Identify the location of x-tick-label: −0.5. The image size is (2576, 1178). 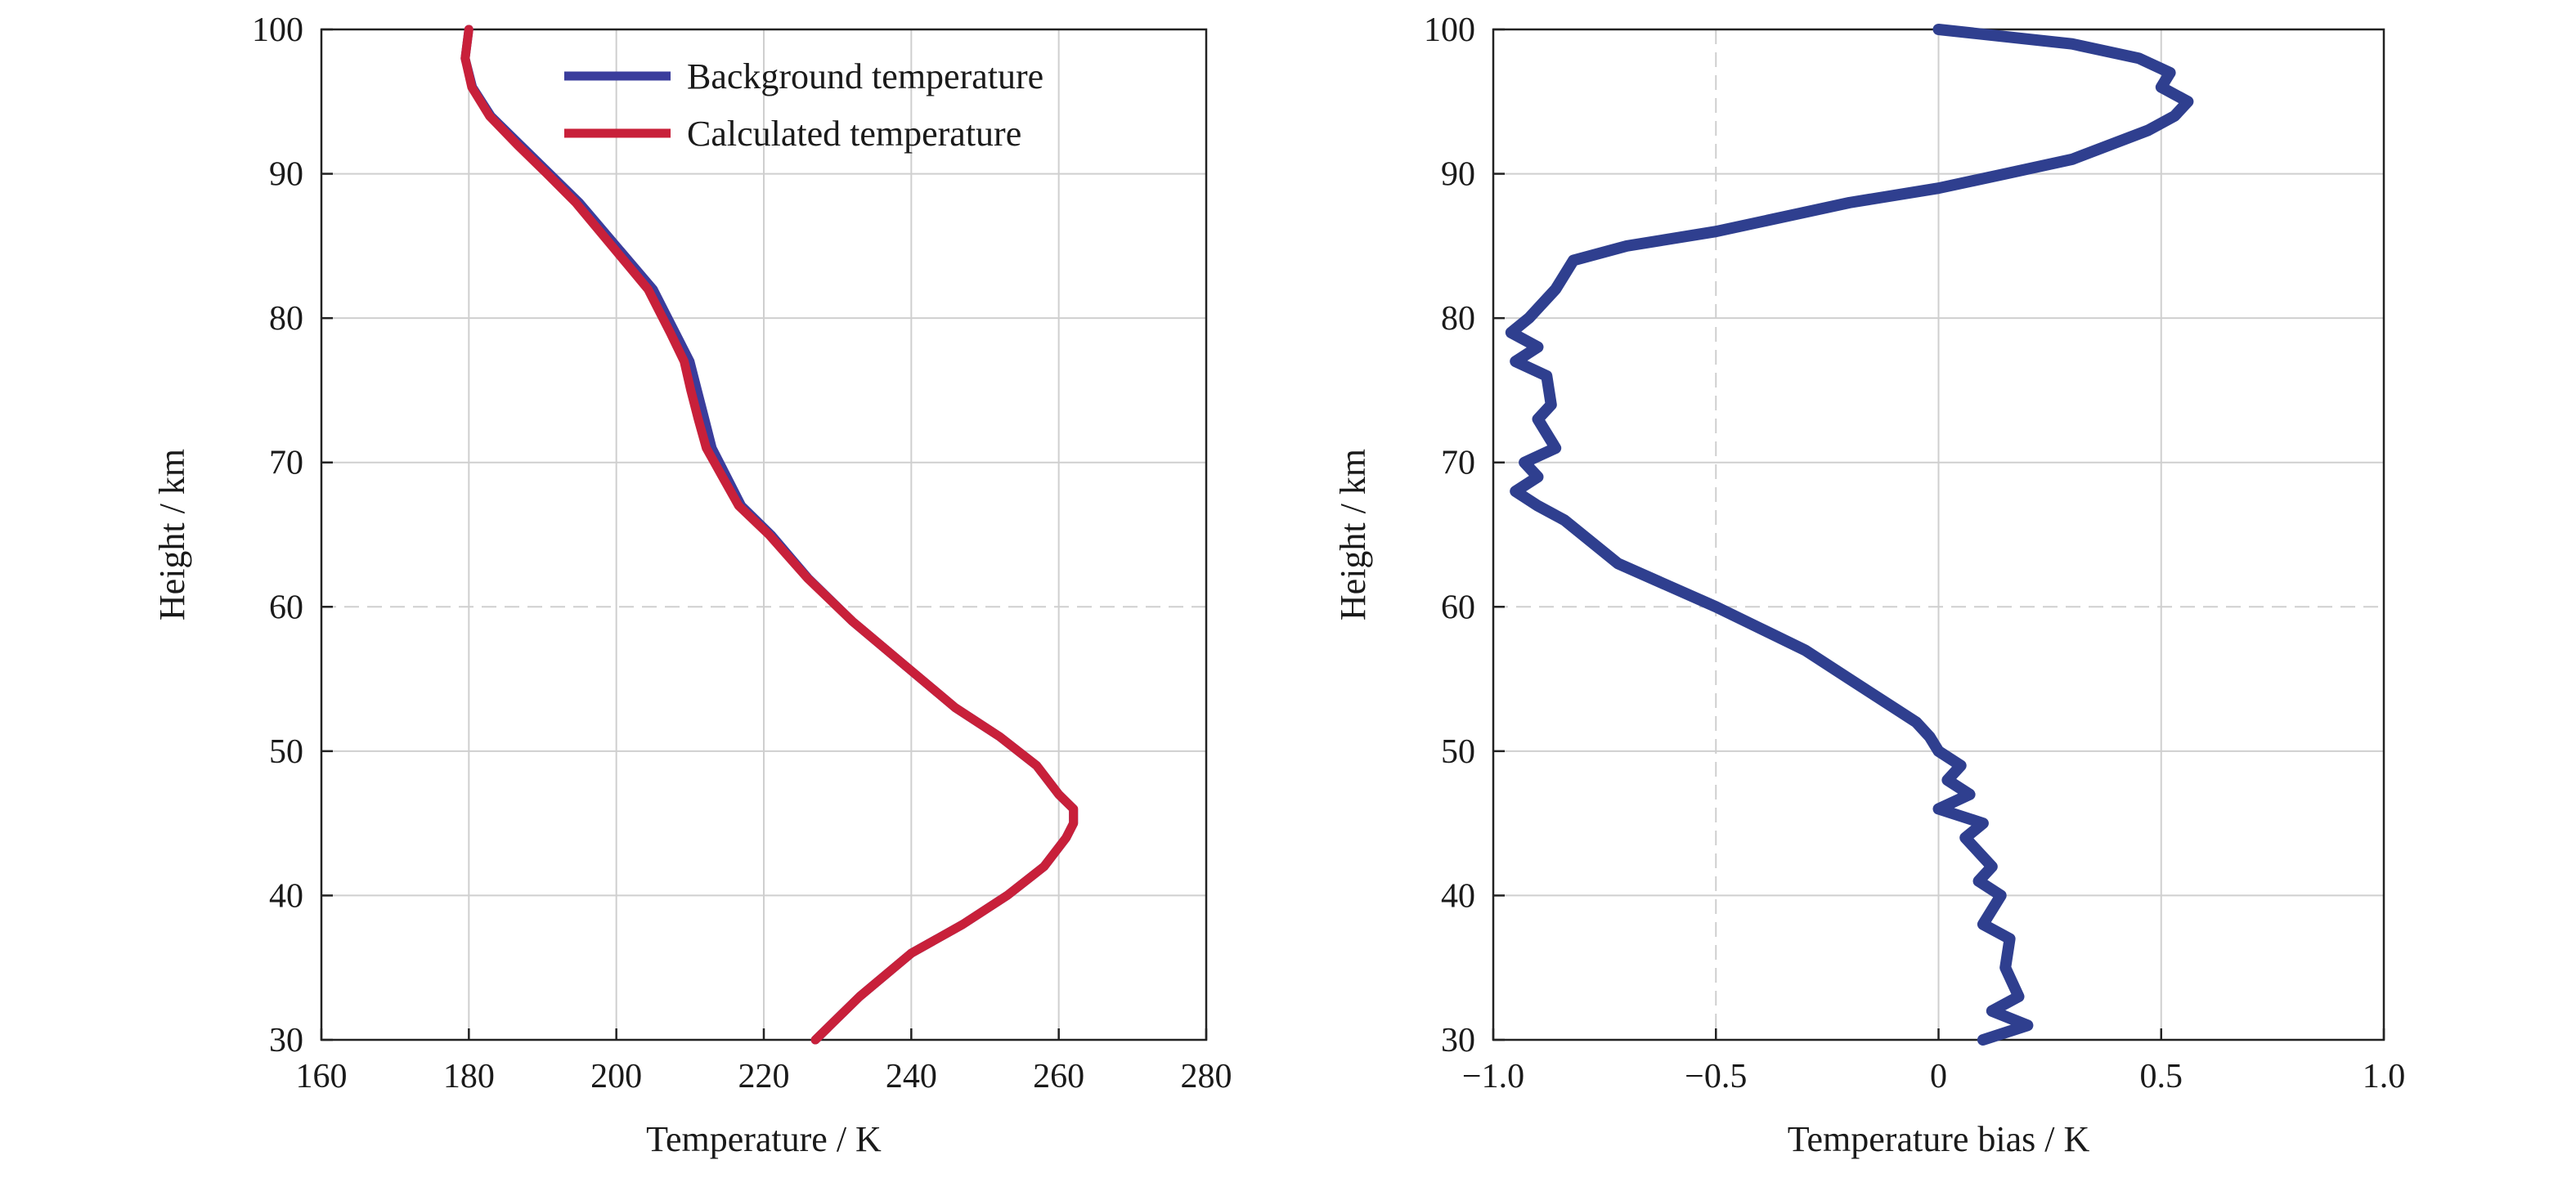
(1716, 1076).